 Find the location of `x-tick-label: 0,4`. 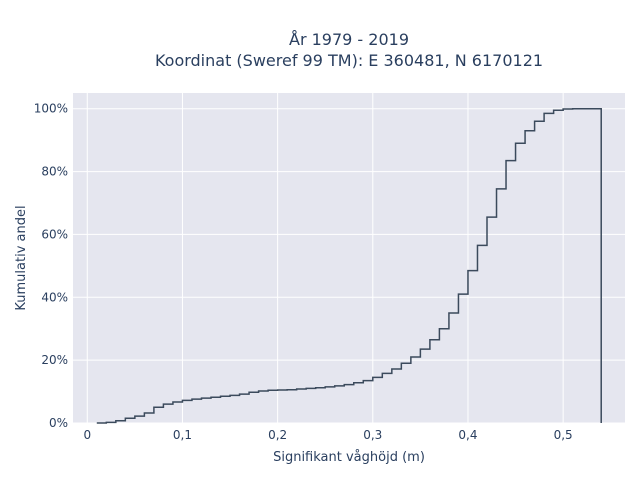

x-tick-label: 0,4 is located at coordinates (467, 435).